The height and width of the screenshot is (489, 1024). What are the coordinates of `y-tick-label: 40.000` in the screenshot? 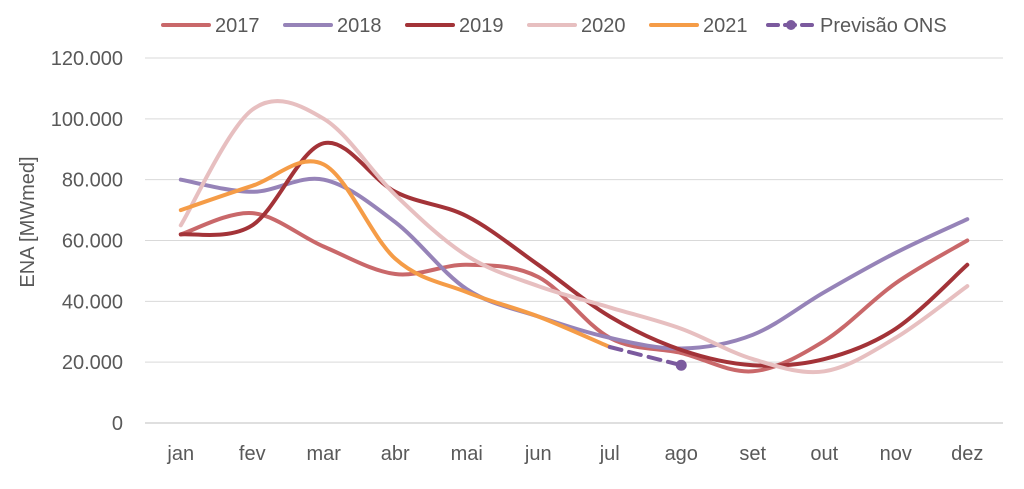 It's located at (92, 302).